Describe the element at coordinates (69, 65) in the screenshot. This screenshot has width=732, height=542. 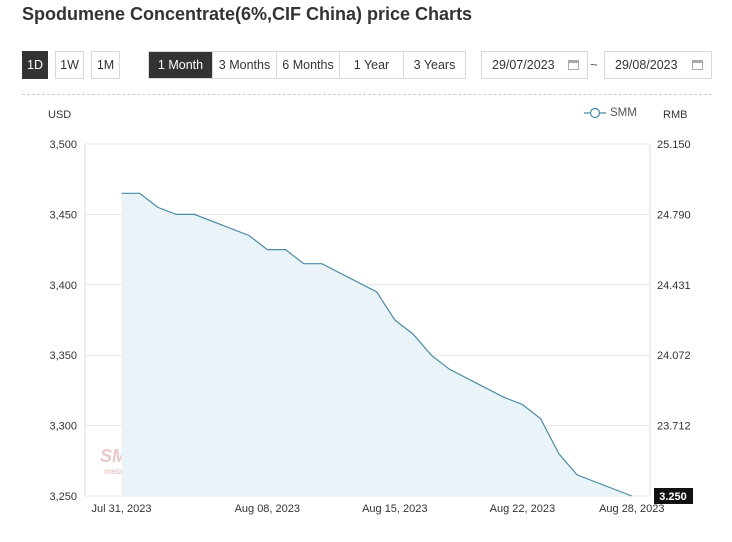
I see `interval-1w-button: 1W` at that location.